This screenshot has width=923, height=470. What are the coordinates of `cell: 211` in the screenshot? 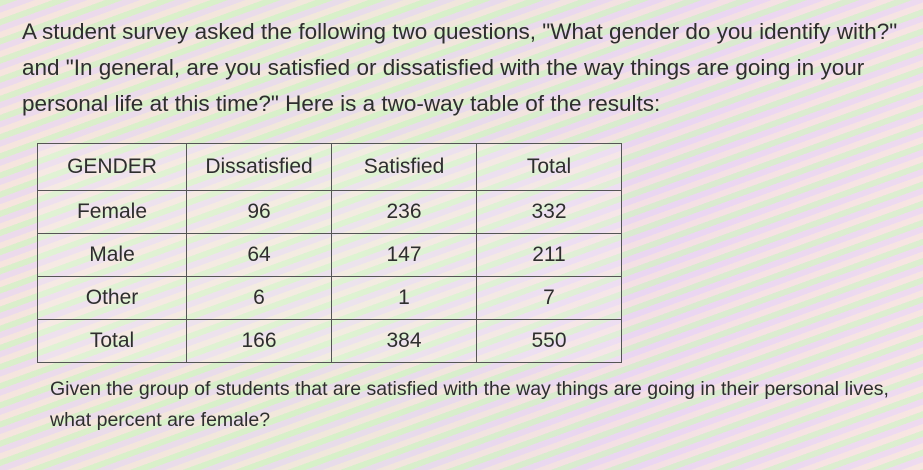 It's located at (549, 255).